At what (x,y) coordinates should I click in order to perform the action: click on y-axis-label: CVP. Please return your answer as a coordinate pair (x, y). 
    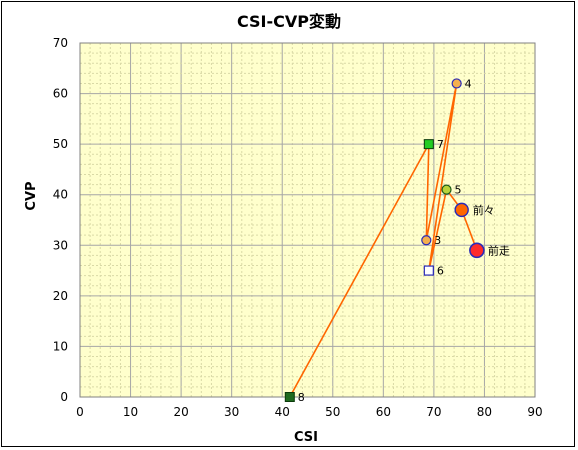
    Looking at the image, I should click on (31, 195).